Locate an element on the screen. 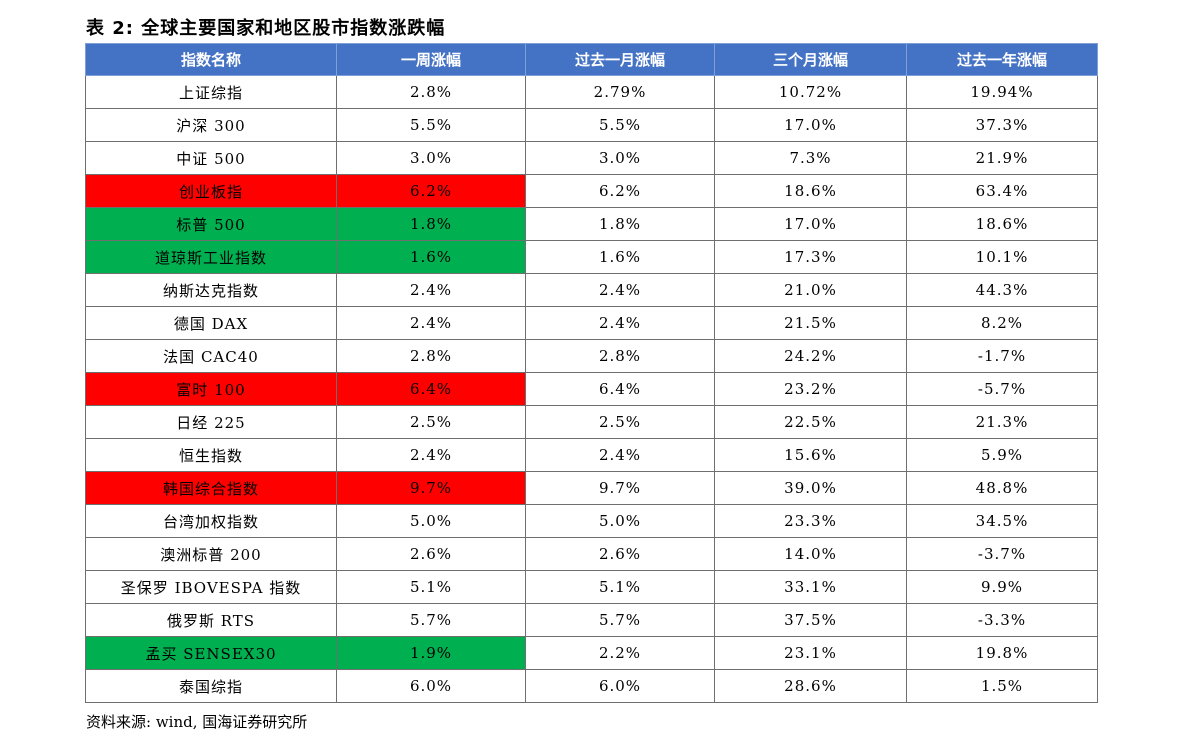  header-month-change: 过去一月涨幅 is located at coordinates (620, 59).